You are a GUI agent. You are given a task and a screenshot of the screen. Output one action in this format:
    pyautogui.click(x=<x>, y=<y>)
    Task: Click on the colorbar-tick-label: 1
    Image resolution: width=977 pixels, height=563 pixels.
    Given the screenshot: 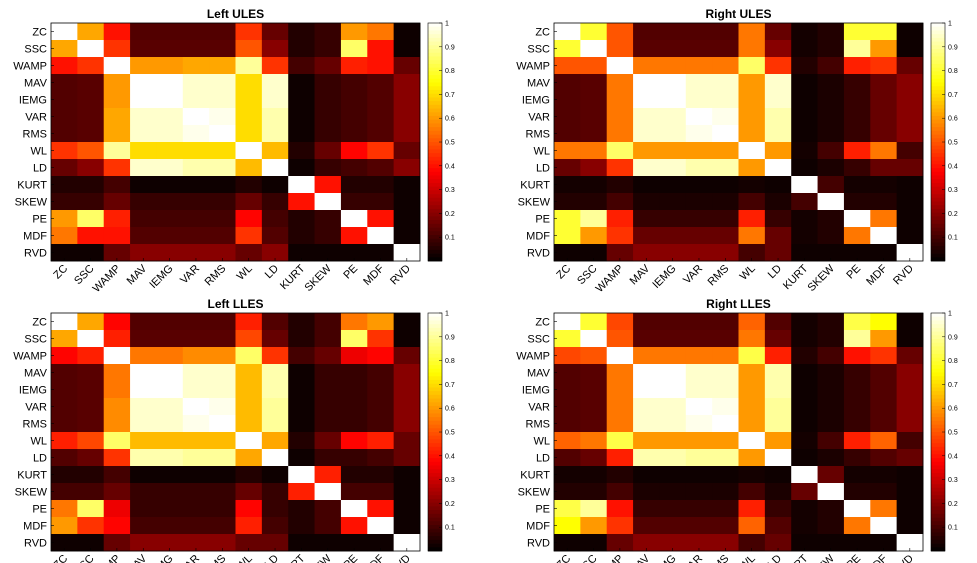 What is the action you would take?
    pyautogui.click(x=950, y=314)
    